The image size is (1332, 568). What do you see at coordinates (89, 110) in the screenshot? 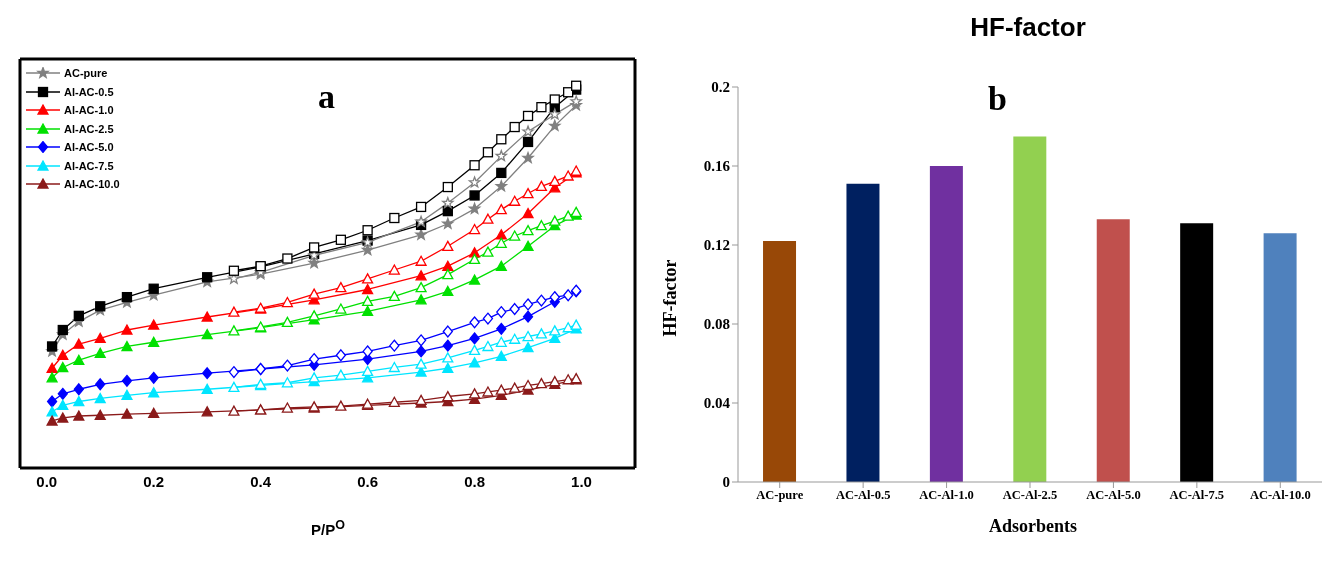
I see `legend-label: Al-AC-1.0` at bounding box center [89, 110].